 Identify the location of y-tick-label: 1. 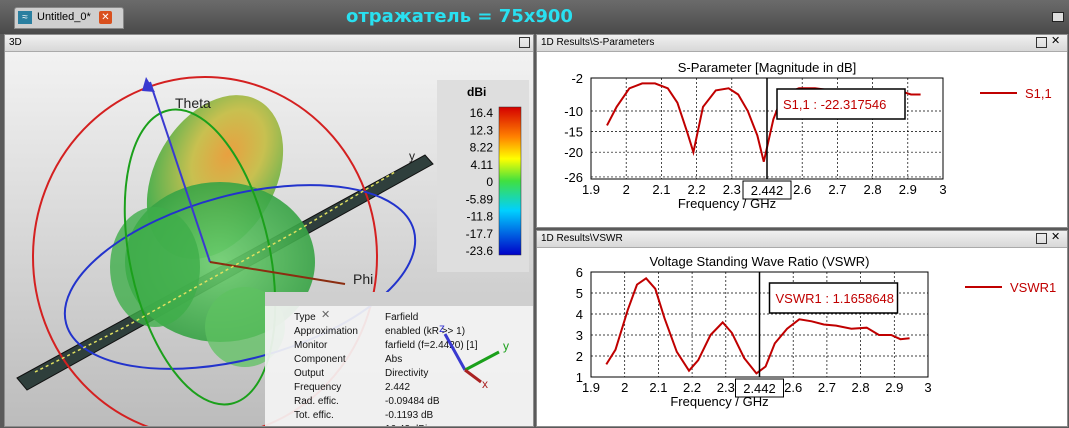
(579, 377).